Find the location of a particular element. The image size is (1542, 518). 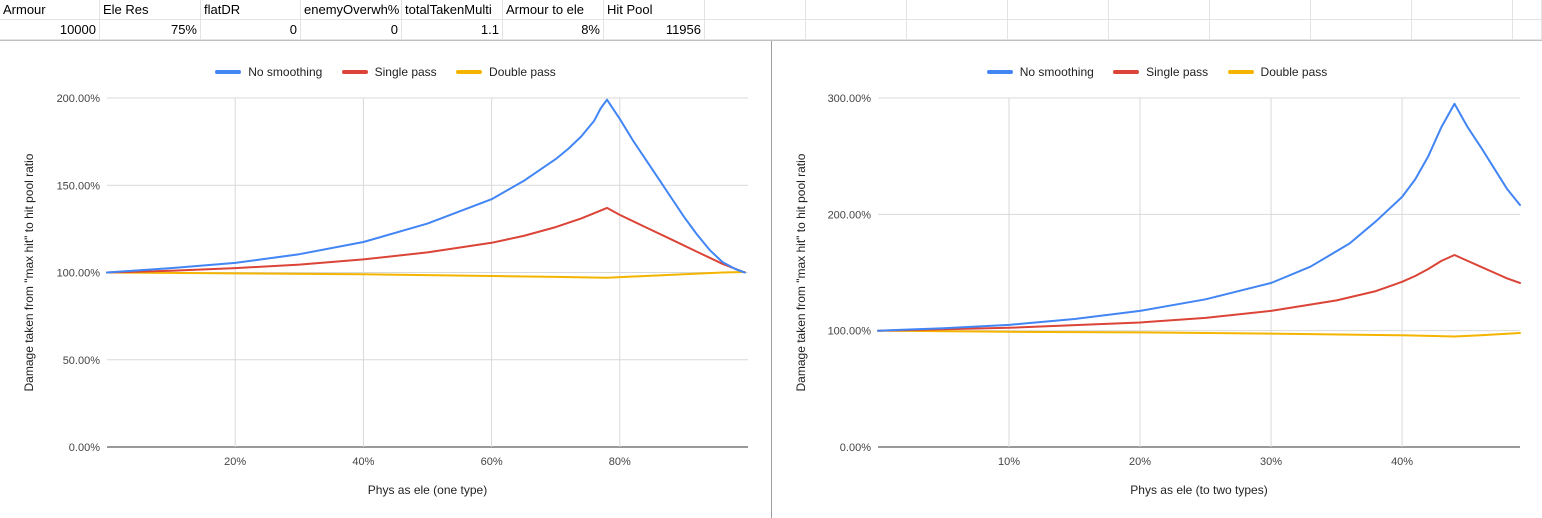

value-cell-total-taken-multi: 1.1 is located at coordinates (452, 30).